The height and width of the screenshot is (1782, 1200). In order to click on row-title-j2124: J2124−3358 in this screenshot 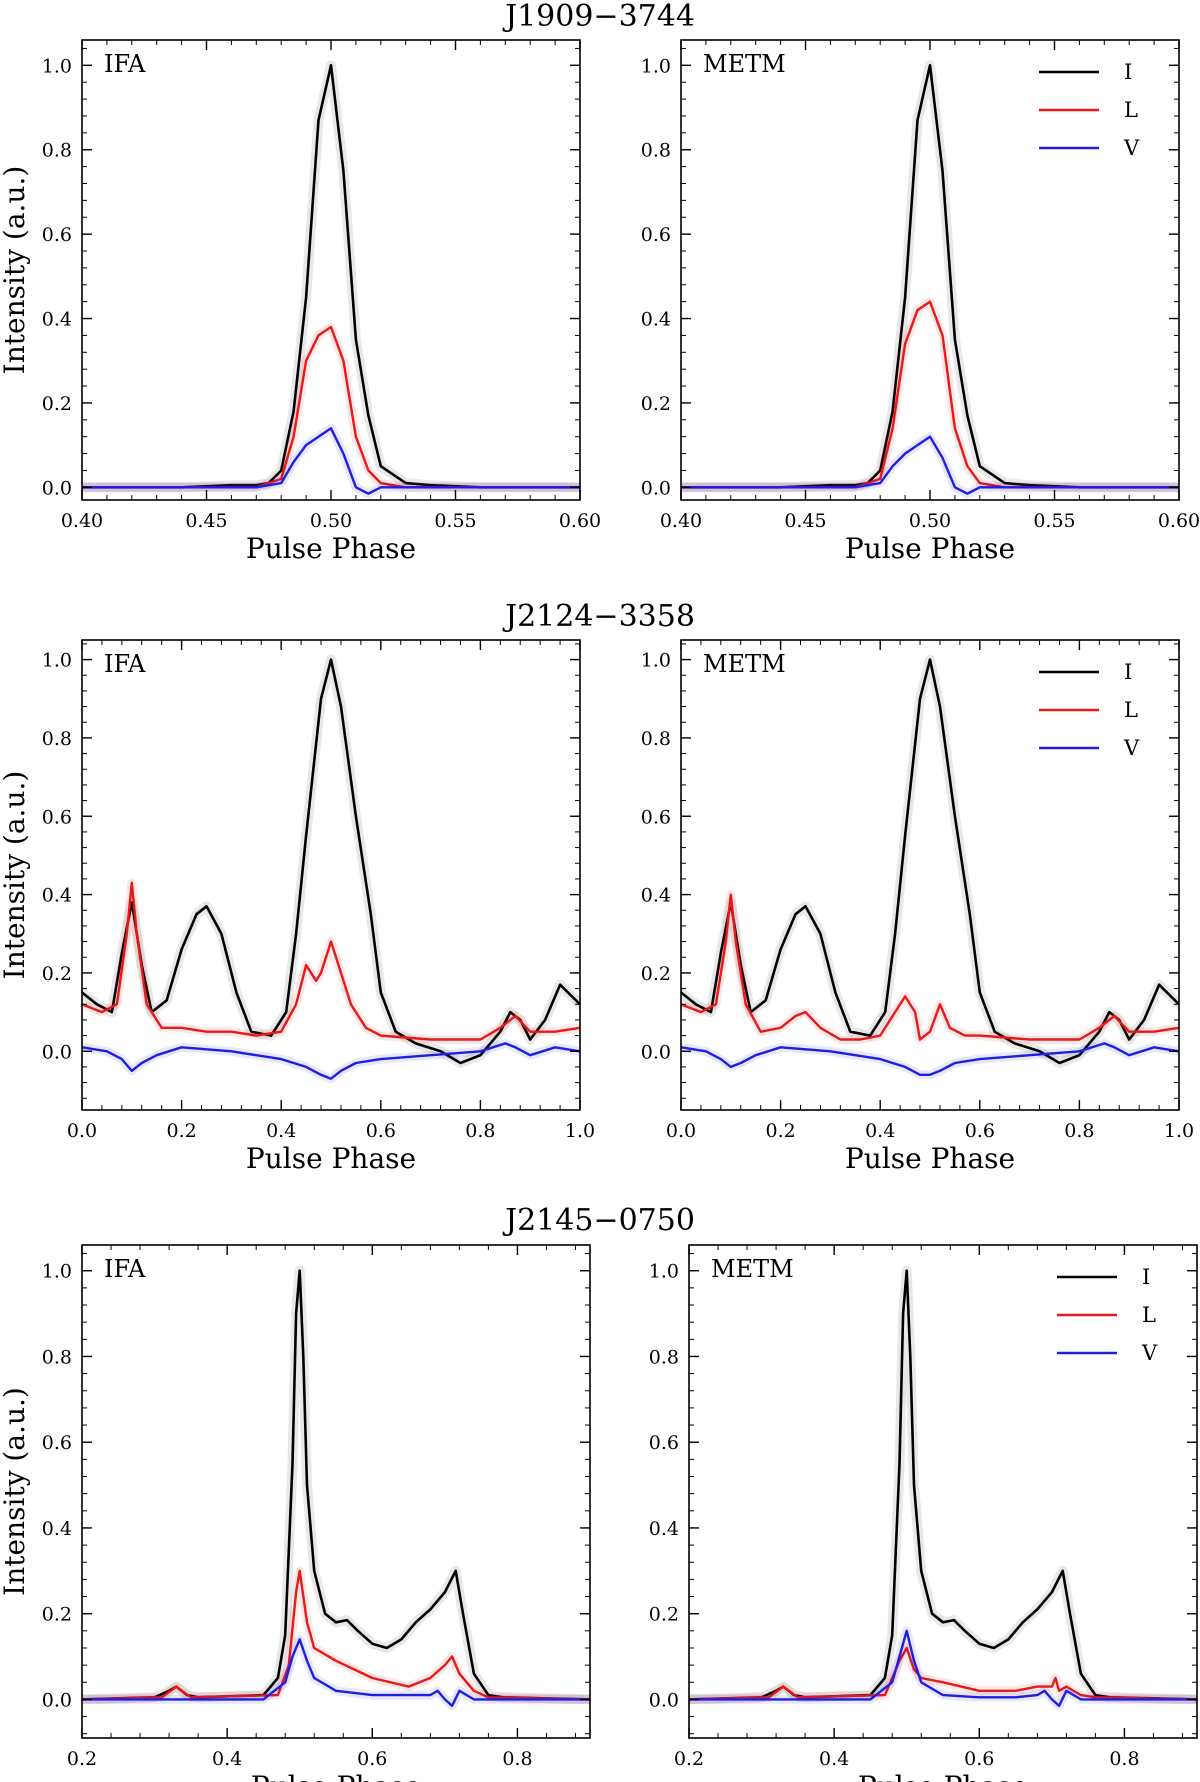, I will do `click(598, 616)`.